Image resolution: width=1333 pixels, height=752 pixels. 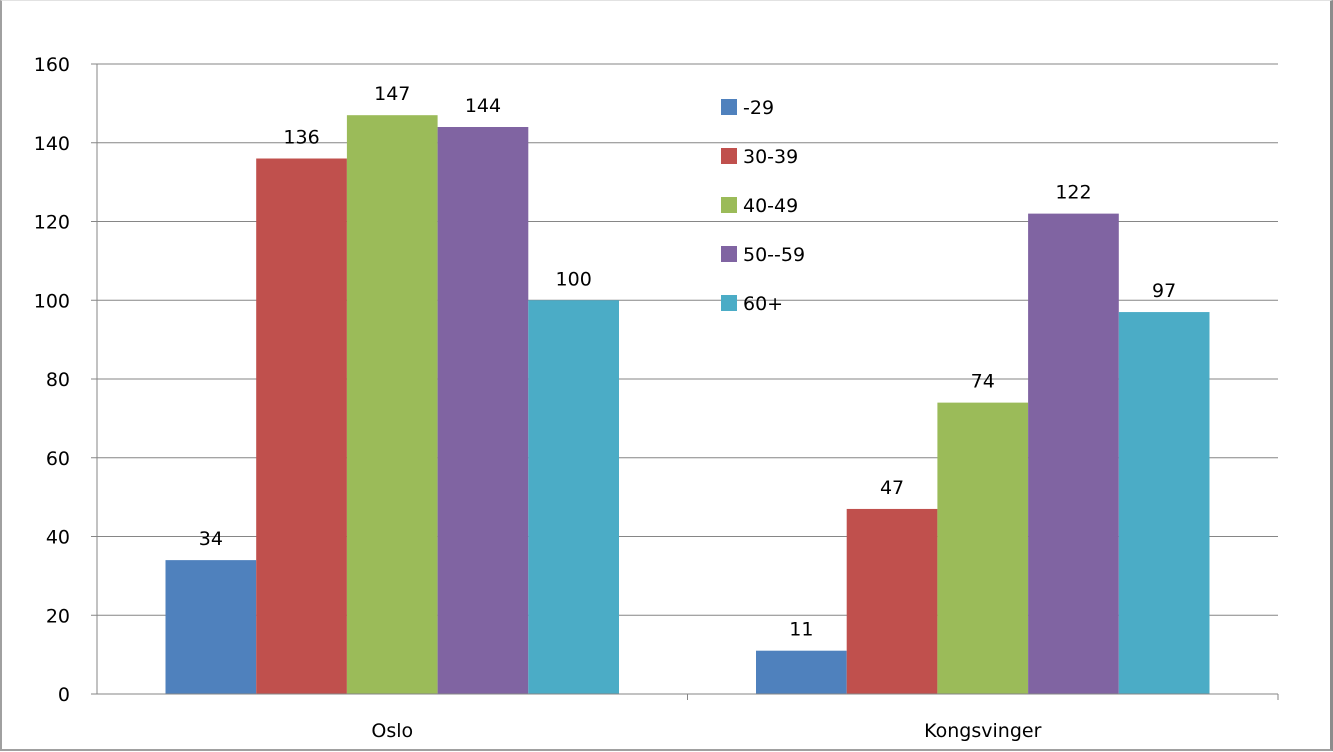 I want to click on data-label: 100, so click(x=574, y=279).